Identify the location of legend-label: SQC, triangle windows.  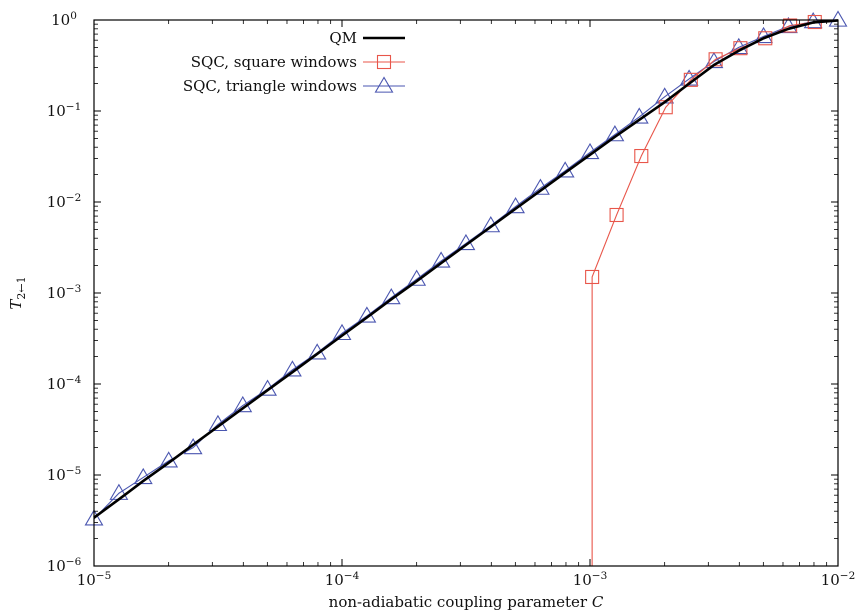
(270, 86).